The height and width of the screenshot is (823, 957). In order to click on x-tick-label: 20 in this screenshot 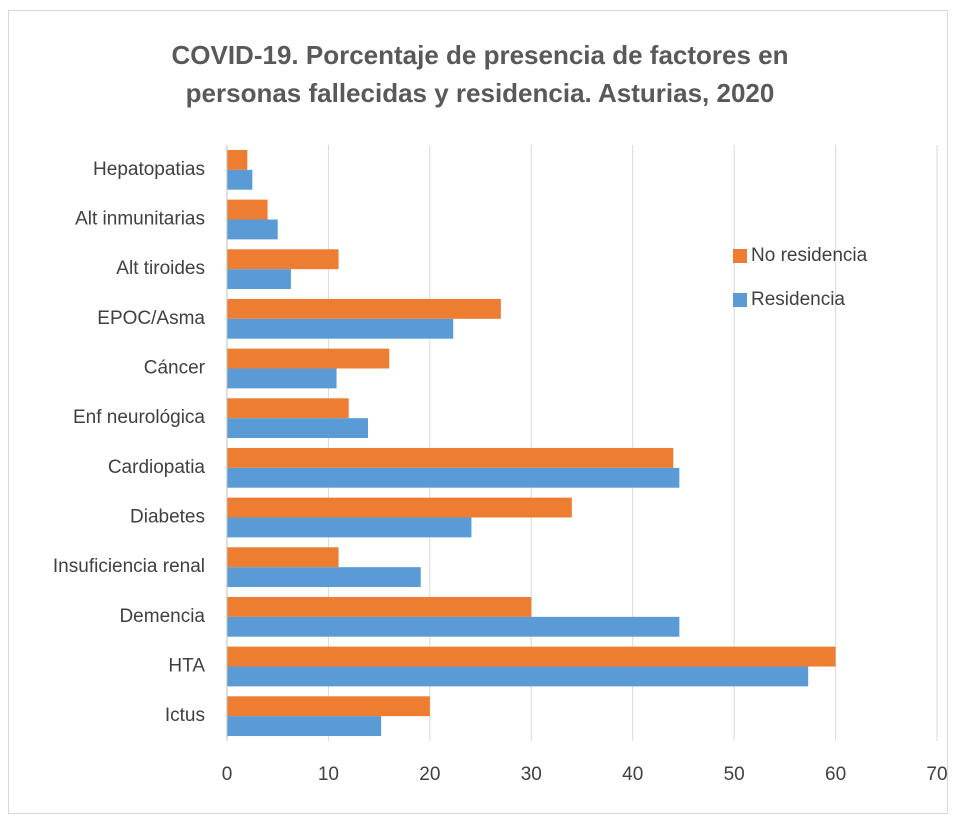, I will do `click(429, 774)`.